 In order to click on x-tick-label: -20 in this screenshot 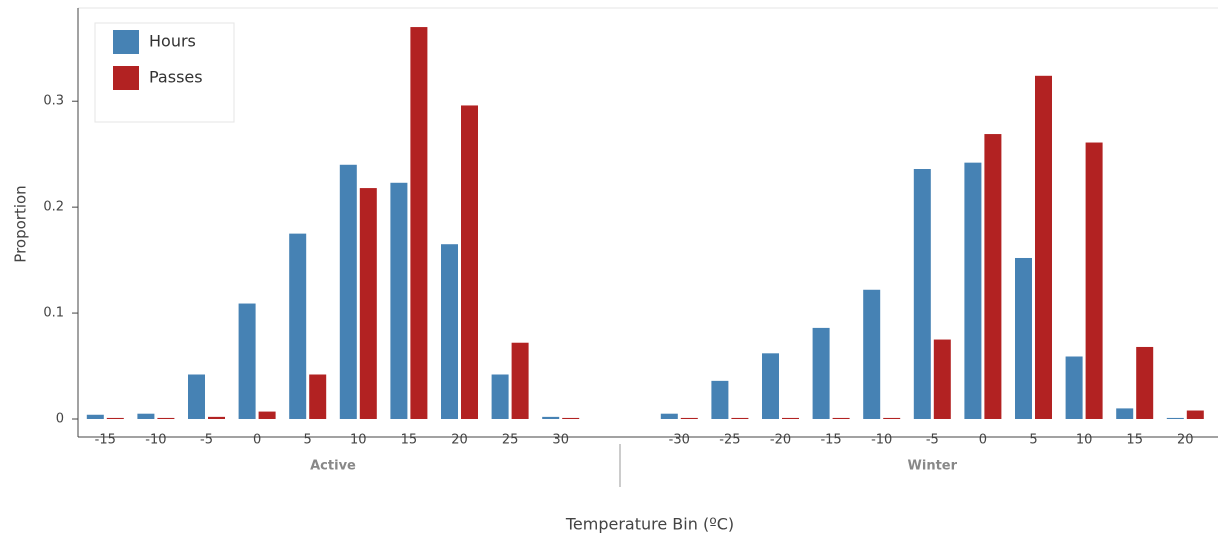, I will do `click(780, 440)`.